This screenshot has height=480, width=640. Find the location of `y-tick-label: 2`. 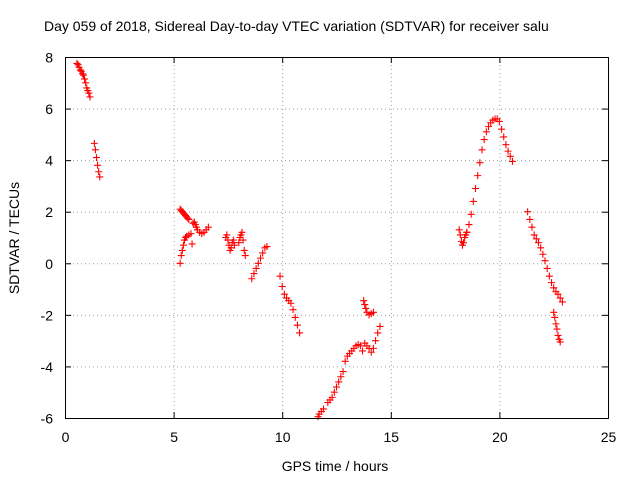

y-tick-label: 2 is located at coordinates (49, 212).